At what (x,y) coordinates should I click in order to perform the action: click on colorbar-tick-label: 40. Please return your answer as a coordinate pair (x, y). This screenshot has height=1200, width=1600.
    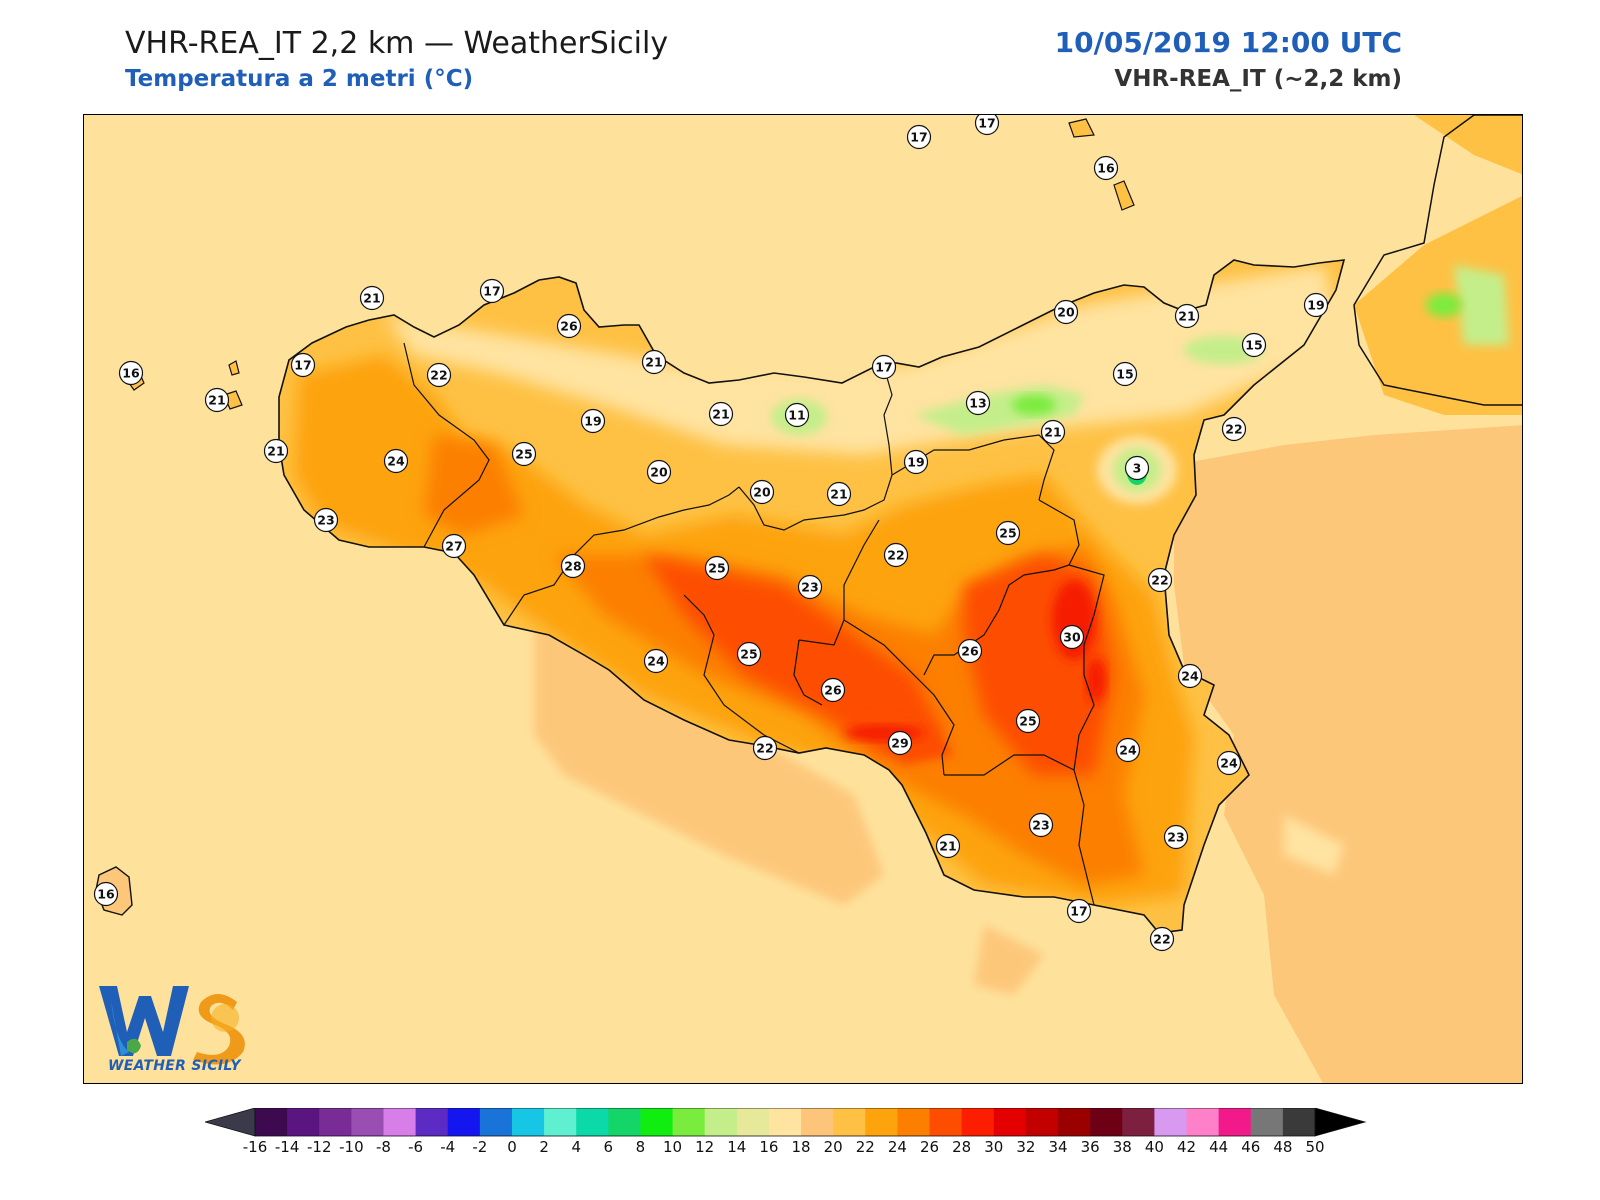
    Looking at the image, I should click on (1154, 1147).